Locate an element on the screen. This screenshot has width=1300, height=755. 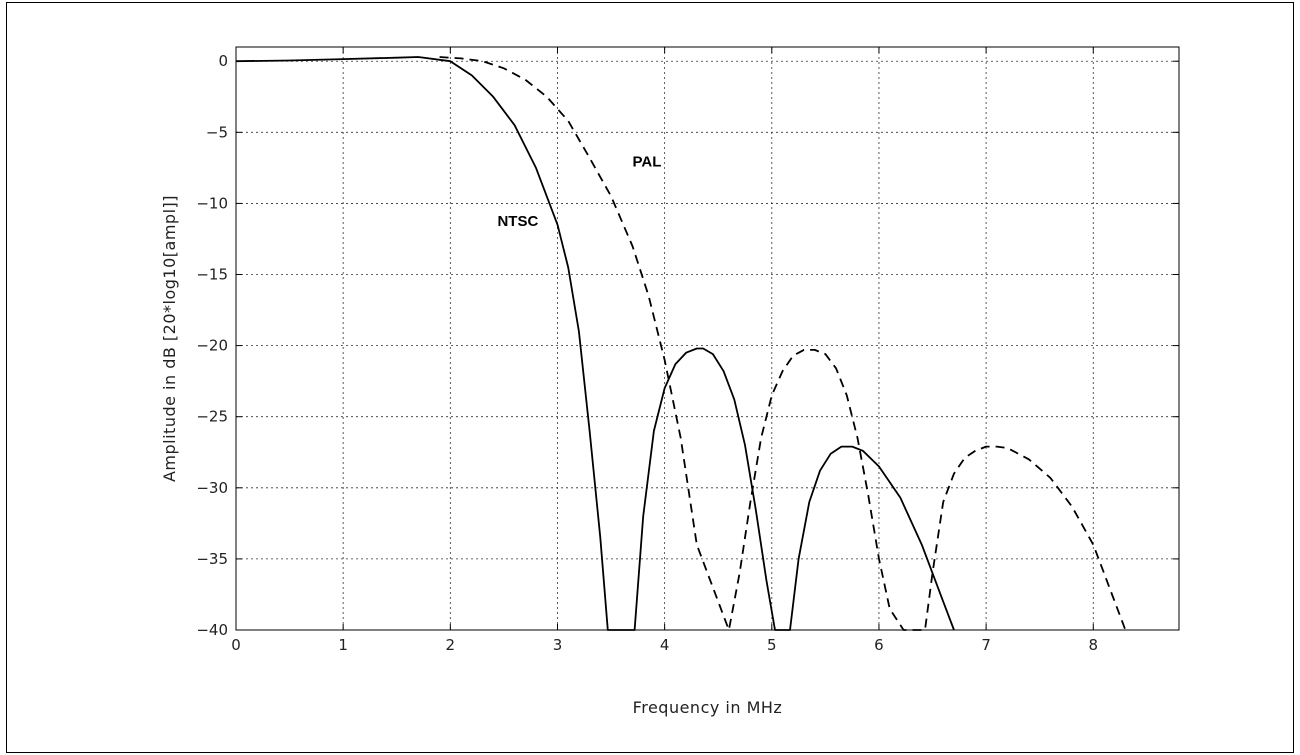
y-tick-label: 0 is located at coordinates (223, 61).